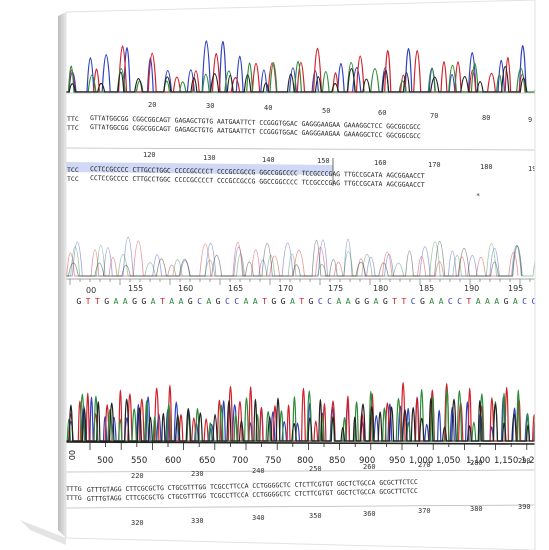 This screenshot has height=550, width=549. I want to click on ruler-mid-7: 19, so click(532, 169).